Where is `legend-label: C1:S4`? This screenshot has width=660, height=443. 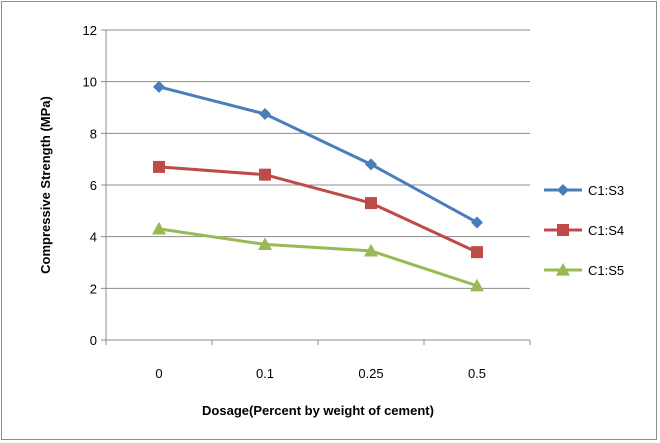
legend-label: C1:S4 is located at coordinates (606, 230).